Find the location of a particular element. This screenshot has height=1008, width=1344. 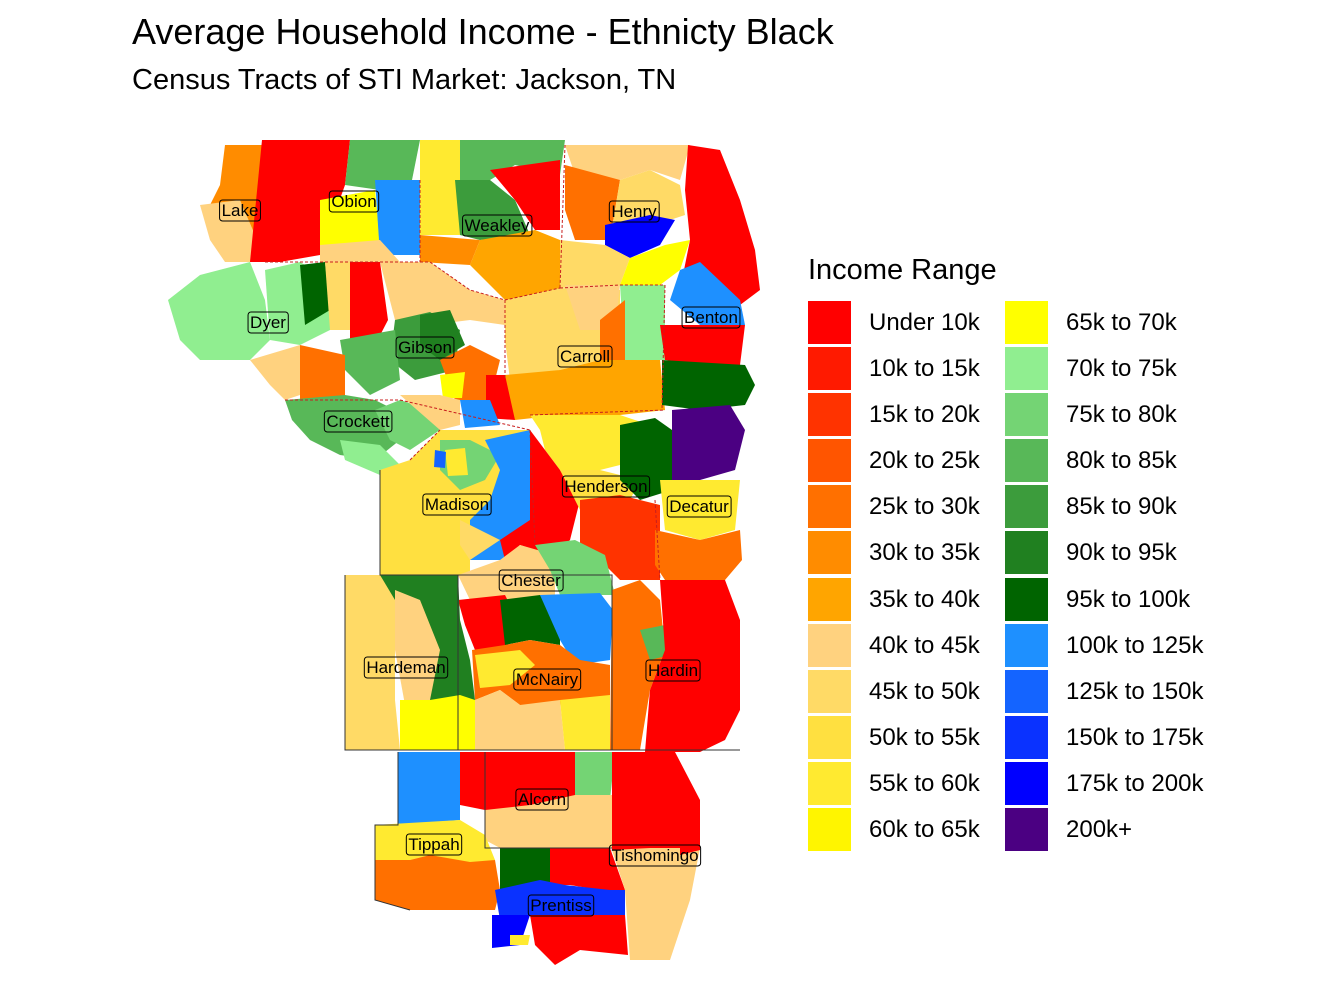

legend-label: 85k to 90k is located at coordinates (1121, 507).